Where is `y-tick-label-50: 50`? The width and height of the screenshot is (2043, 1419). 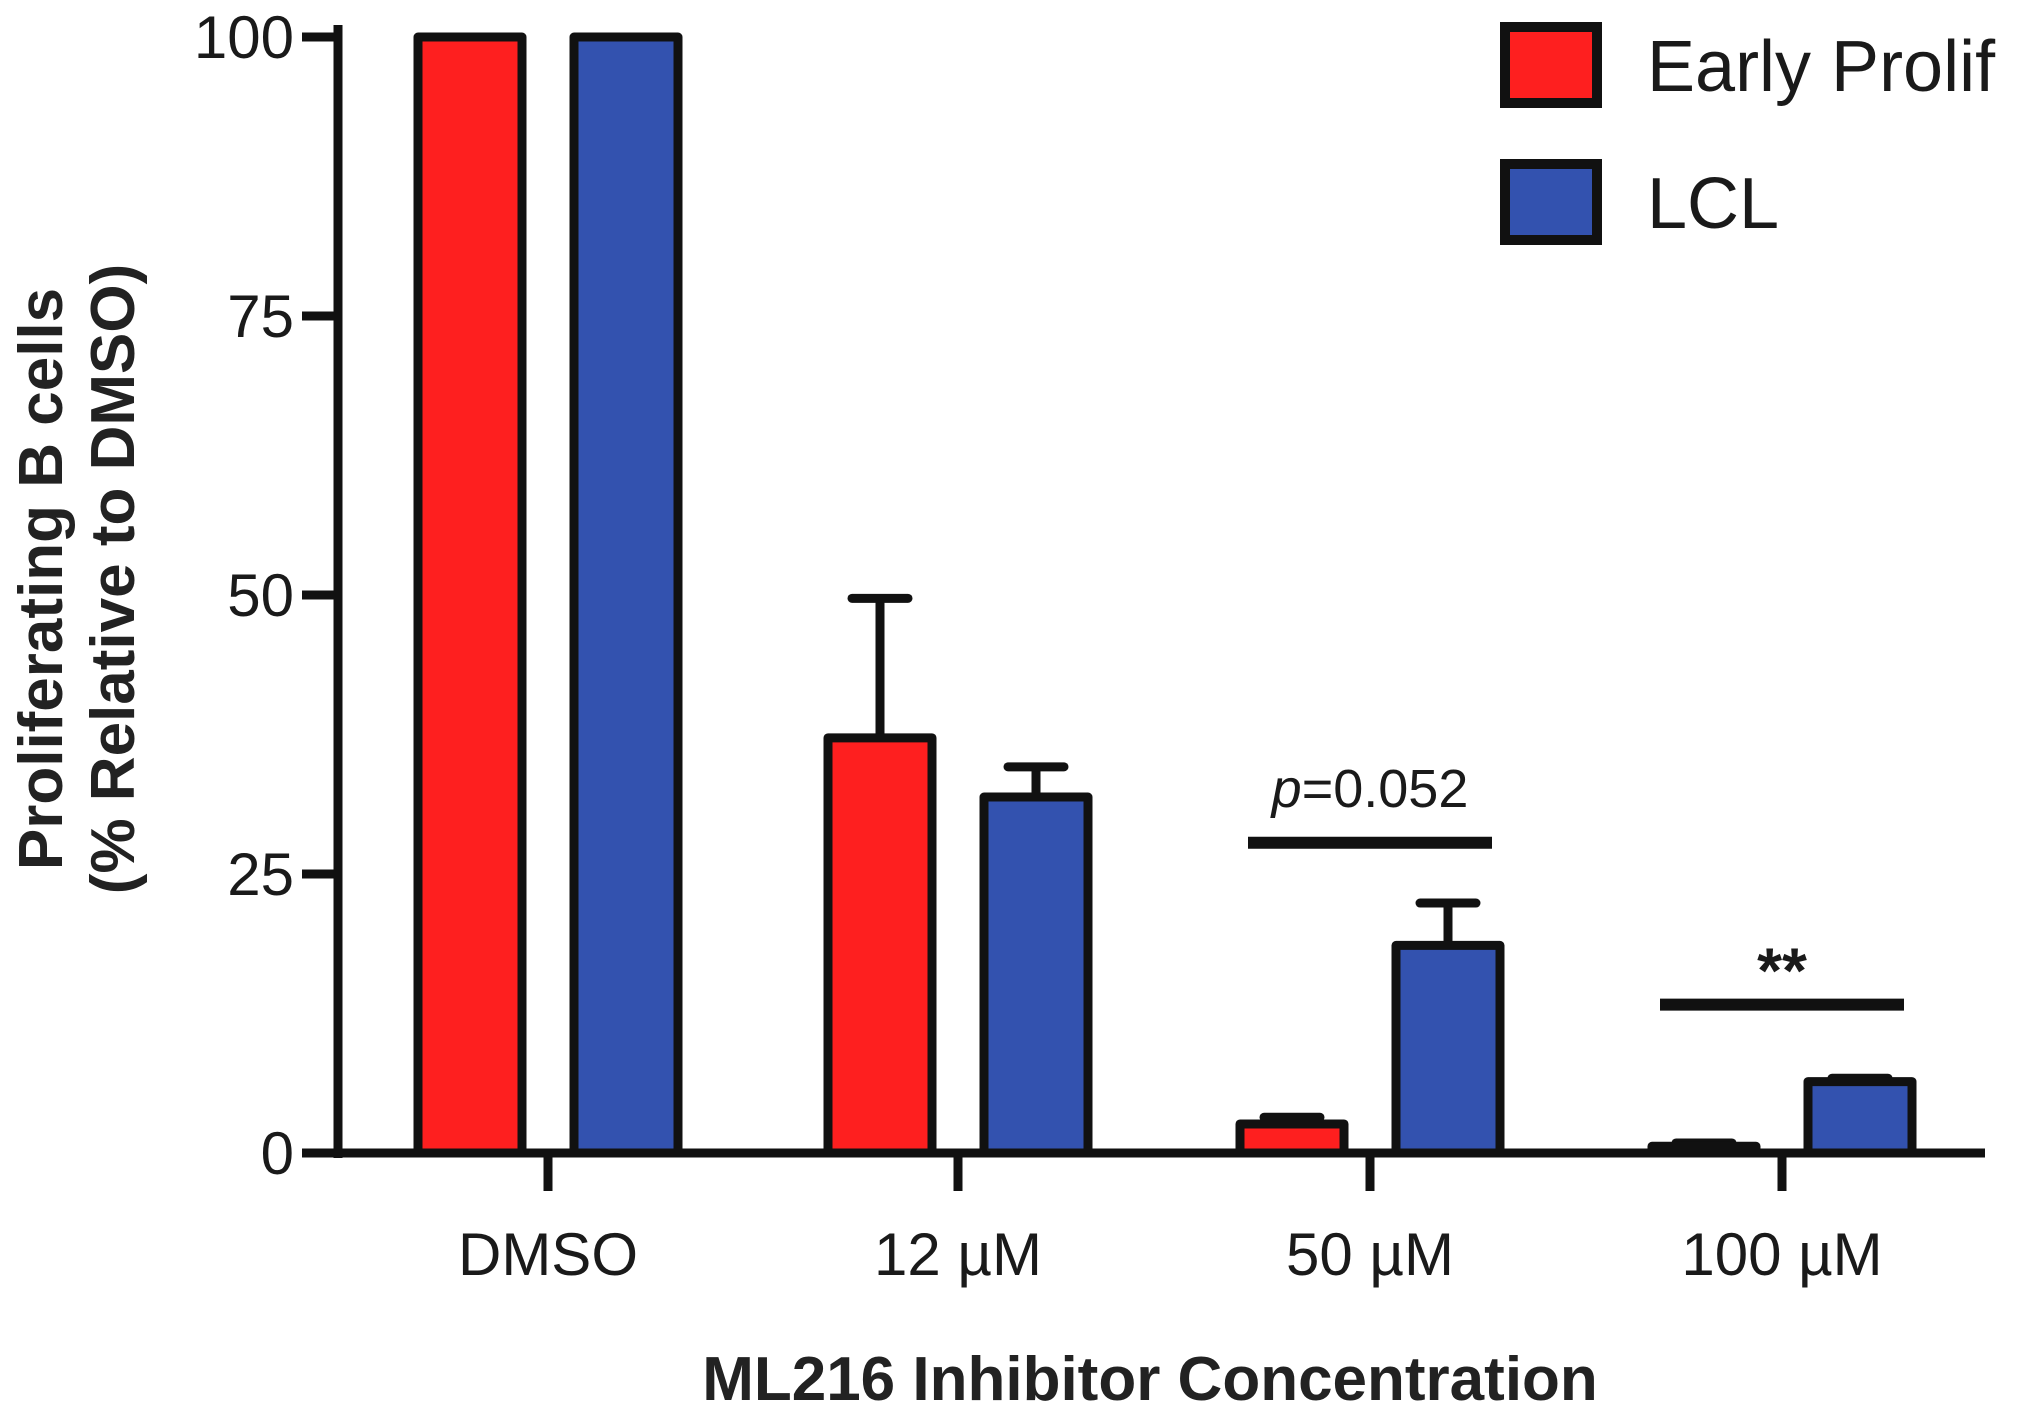 y-tick-label-50: 50 is located at coordinates (260, 595).